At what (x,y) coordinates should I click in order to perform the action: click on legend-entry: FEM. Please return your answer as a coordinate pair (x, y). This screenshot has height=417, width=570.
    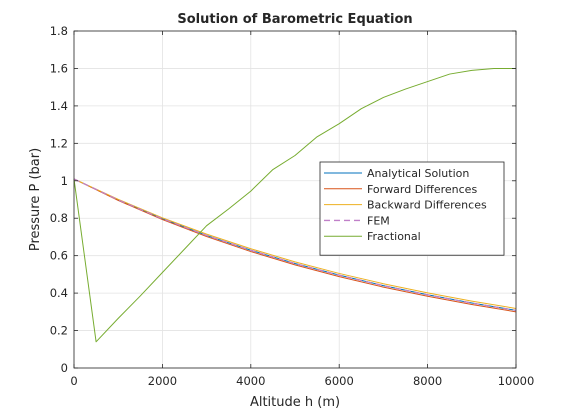
    Looking at the image, I should click on (378, 220).